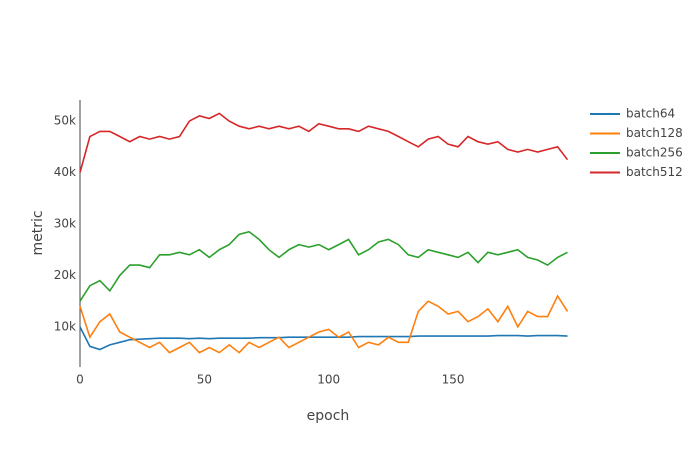 Image resolution: width=700 pixels, height=450 pixels. Describe the element at coordinates (654, 172) in the screenshot. I see `legend-label: batch512` at that location.